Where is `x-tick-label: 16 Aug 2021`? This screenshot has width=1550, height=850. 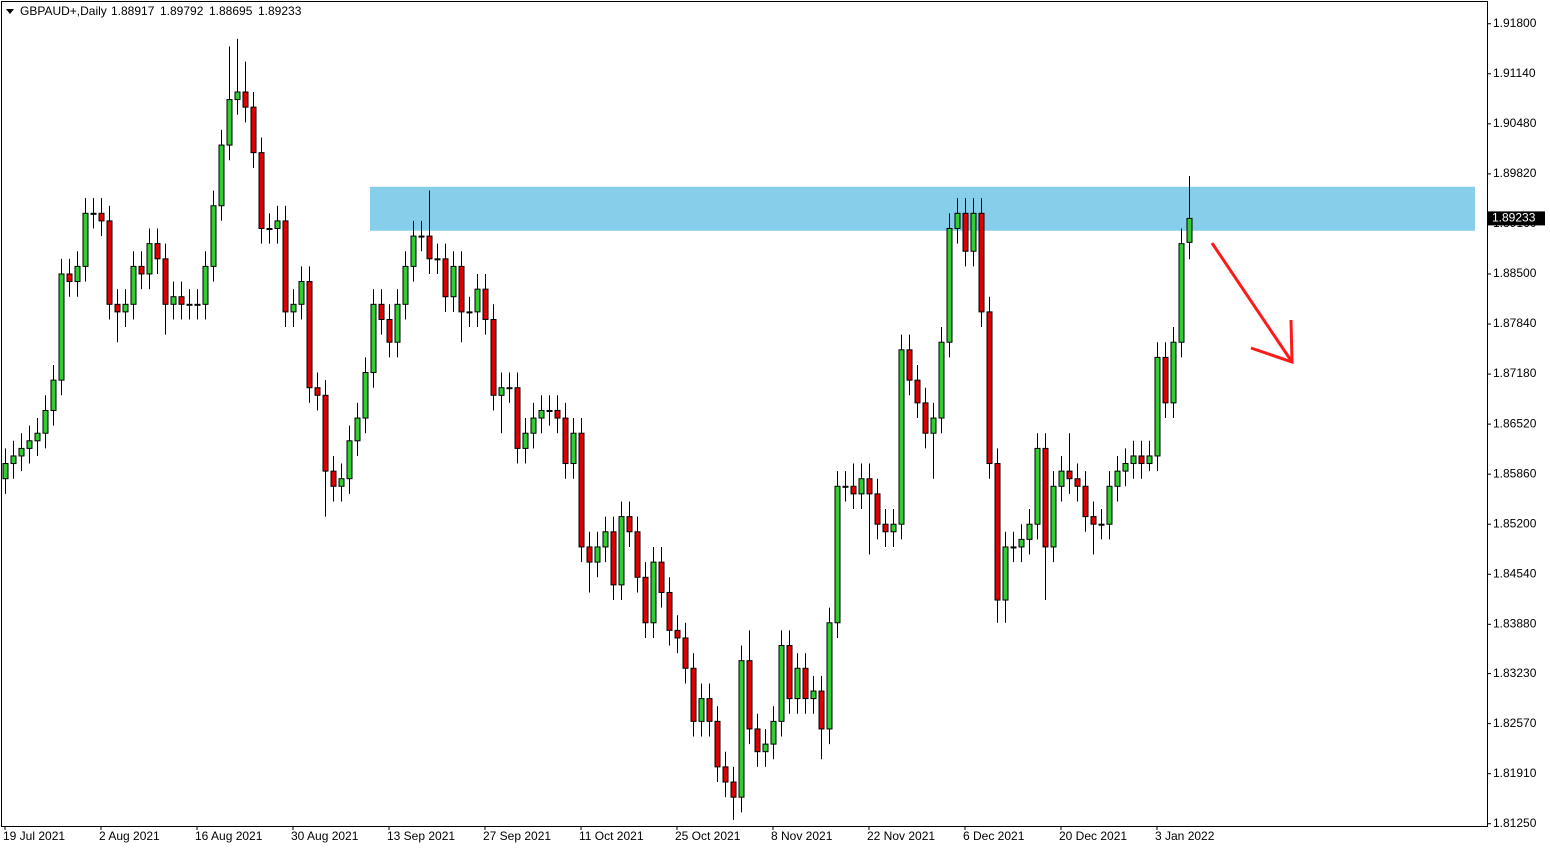 x-tick-label: 16 Aug 2021 is located at coordinates (229, 836).